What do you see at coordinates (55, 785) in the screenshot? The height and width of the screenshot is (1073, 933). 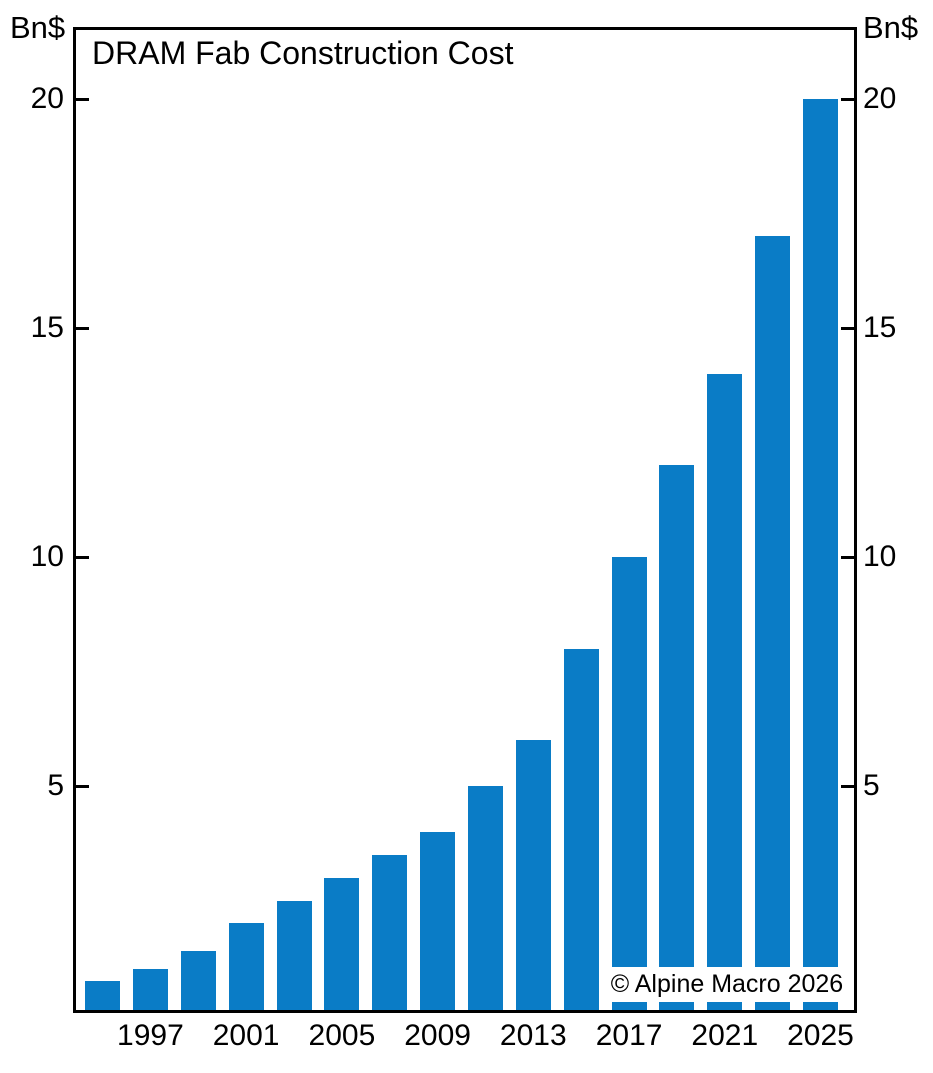 I see `y-tick-label-left-5: 5` at bounding box center [55, 785].